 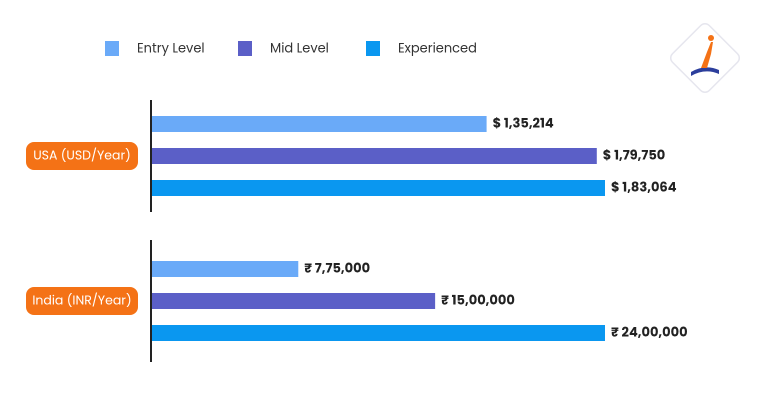 I want to click on category-label: USA (USD/Year), so click(x=82, y=155).